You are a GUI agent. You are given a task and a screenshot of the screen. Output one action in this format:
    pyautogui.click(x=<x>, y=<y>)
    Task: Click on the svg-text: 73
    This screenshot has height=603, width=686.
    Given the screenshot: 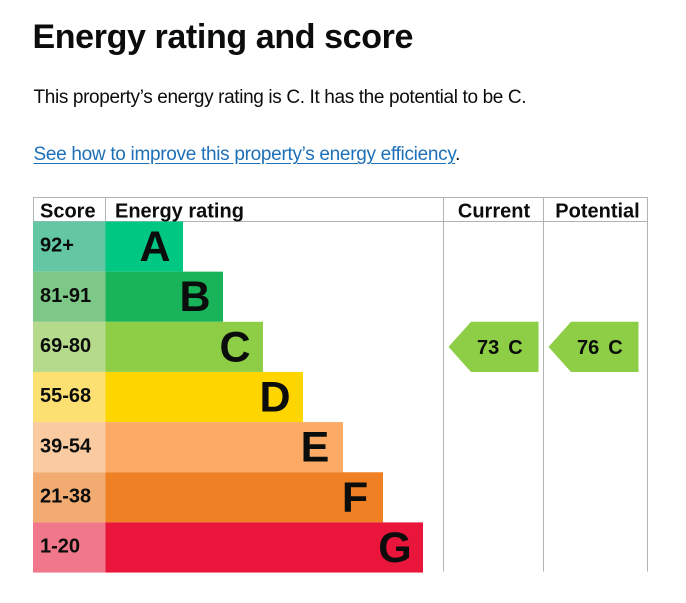 What is the action you would take?
    pyautogui.click(x=488, y=348)
    